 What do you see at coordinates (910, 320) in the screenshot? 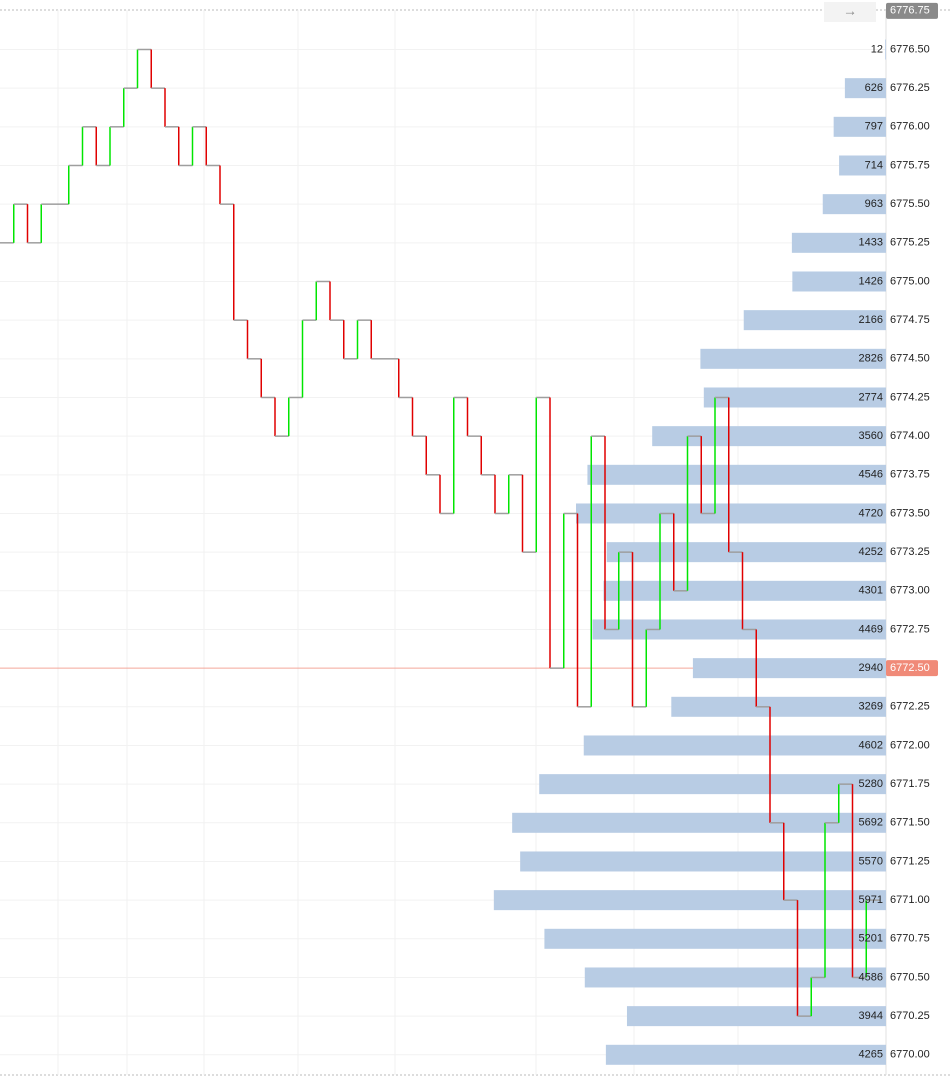
I see `y-tick-label: 6774.75` at bounding box center [910, 320].